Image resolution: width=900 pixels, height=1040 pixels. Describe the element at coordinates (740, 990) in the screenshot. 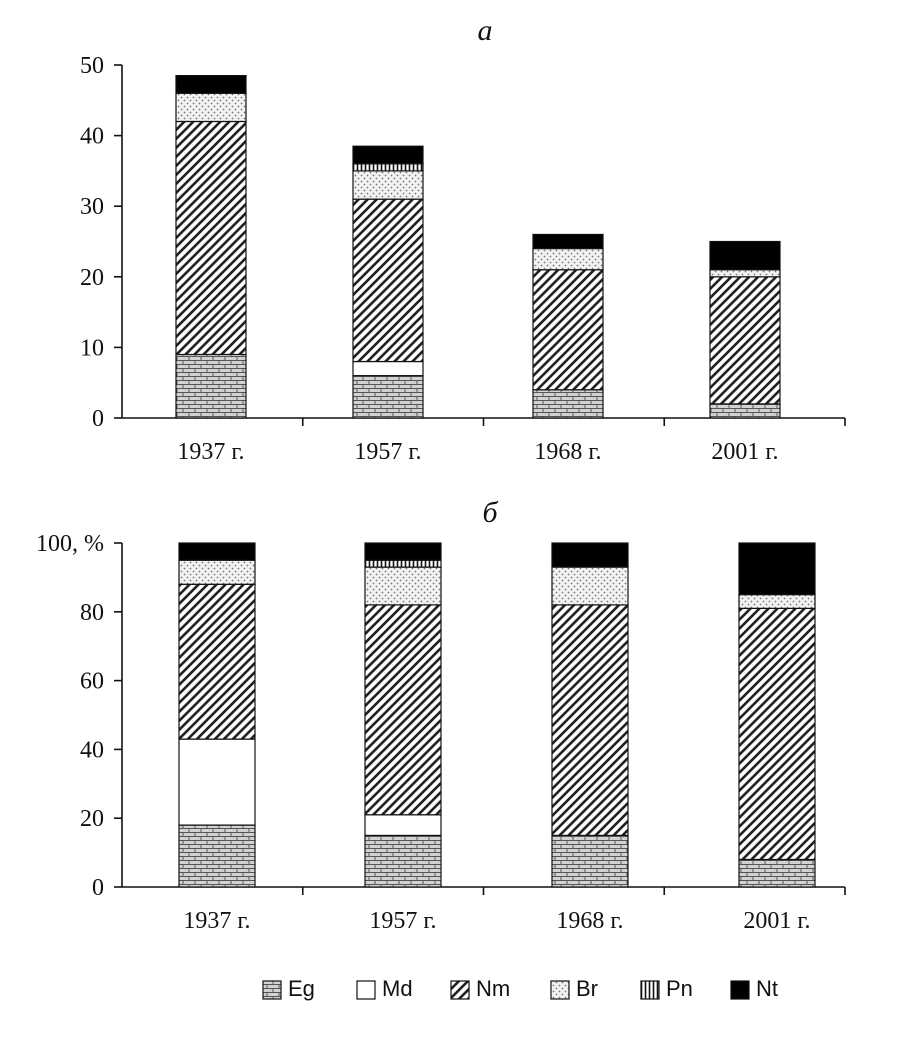

I see `legend-swatch-nt` at that location.